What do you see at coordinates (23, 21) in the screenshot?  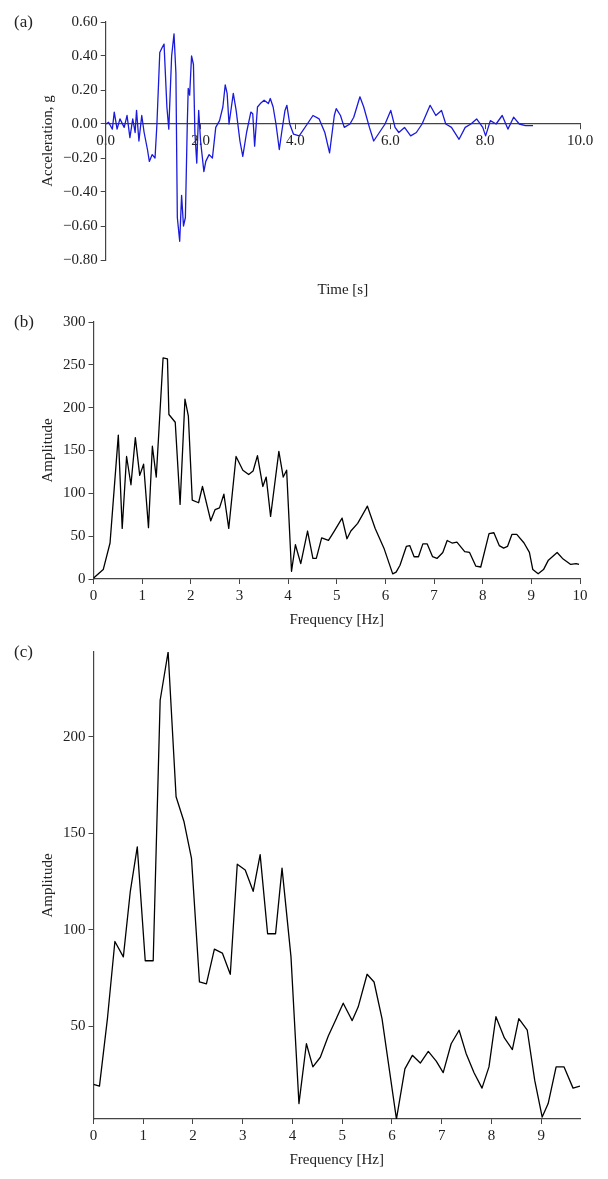 I see `chart-title: (a)` at bounding box center [23, 21].